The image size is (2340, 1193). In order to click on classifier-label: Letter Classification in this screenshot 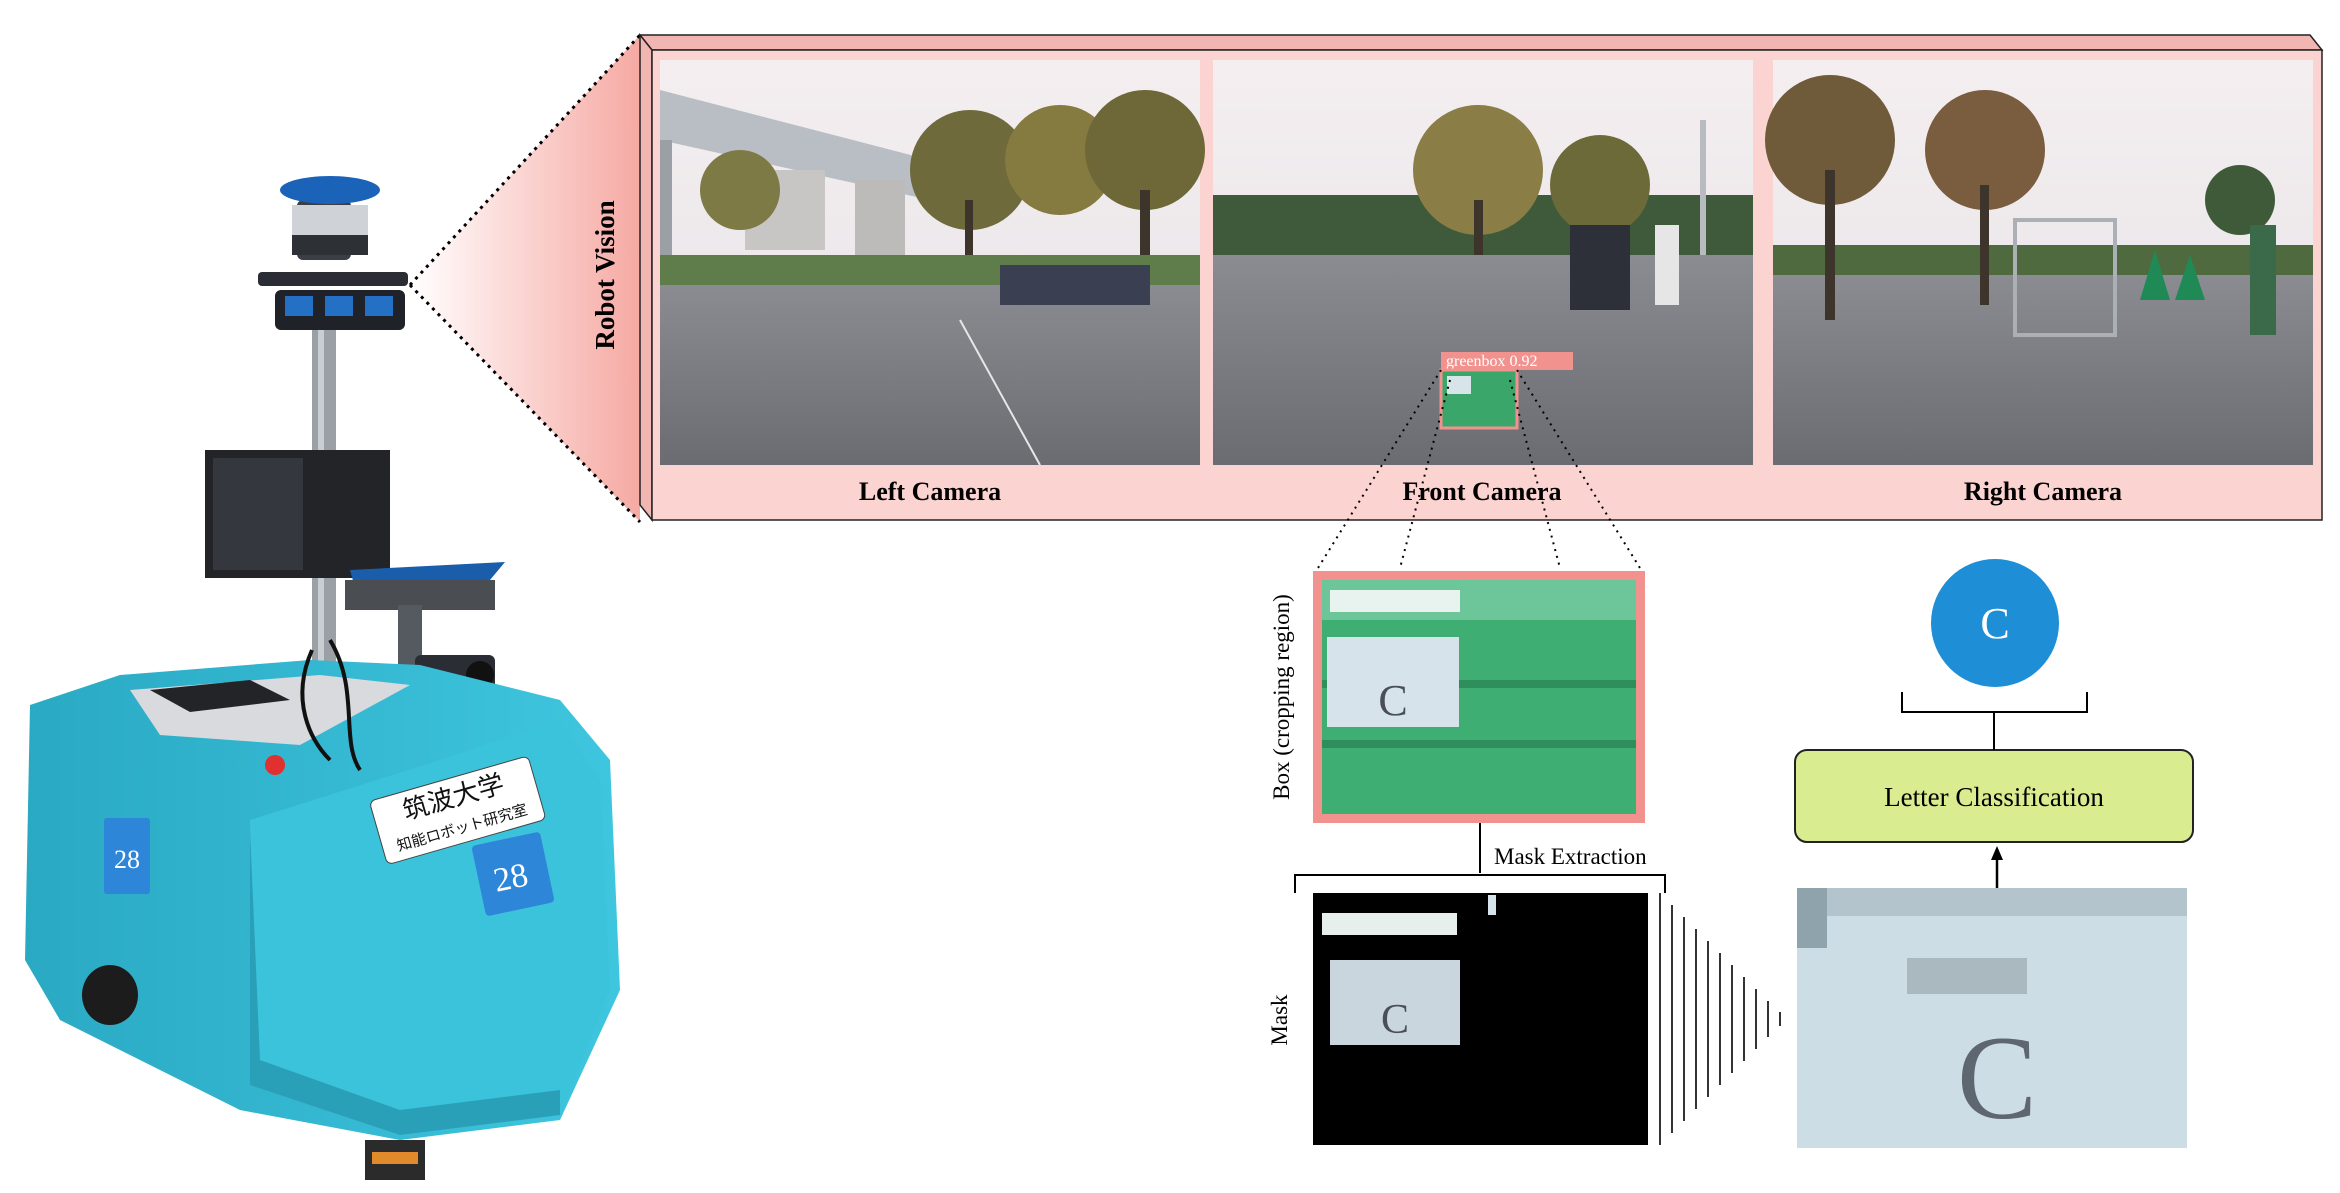, I will do `click(1994, 797)`.